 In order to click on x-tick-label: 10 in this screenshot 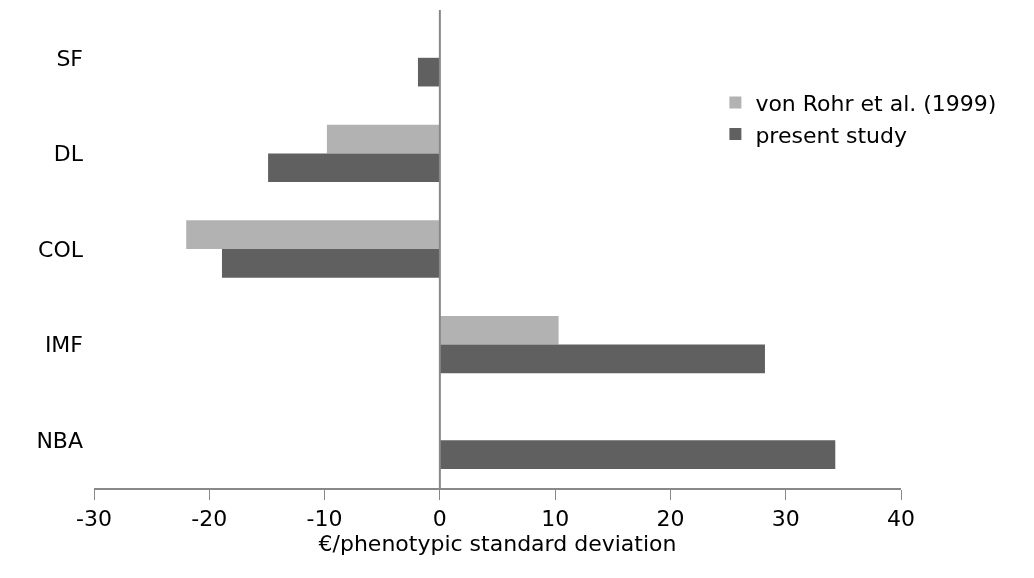, I will do `click(555, 519)`.